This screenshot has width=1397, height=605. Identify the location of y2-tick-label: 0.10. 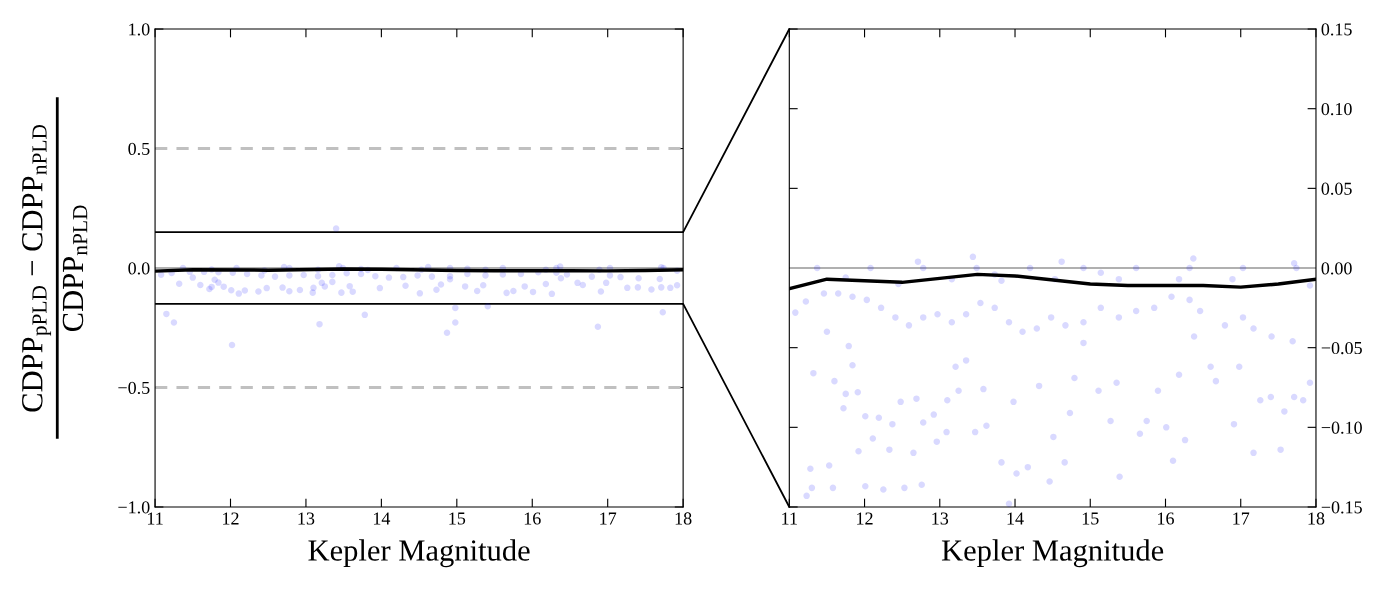
(1336, 109).